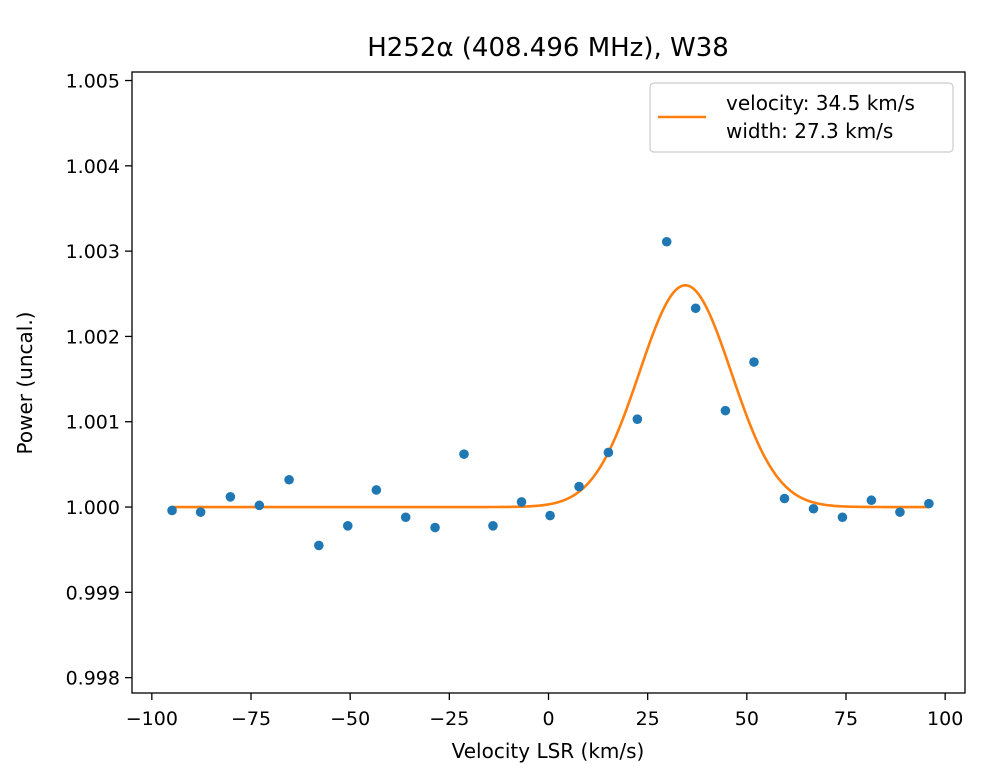  I want to click on y-axis: 0.998 0.999 1.000 1.001 1.002 1.003 1.004 1.005, so click(99, 380).